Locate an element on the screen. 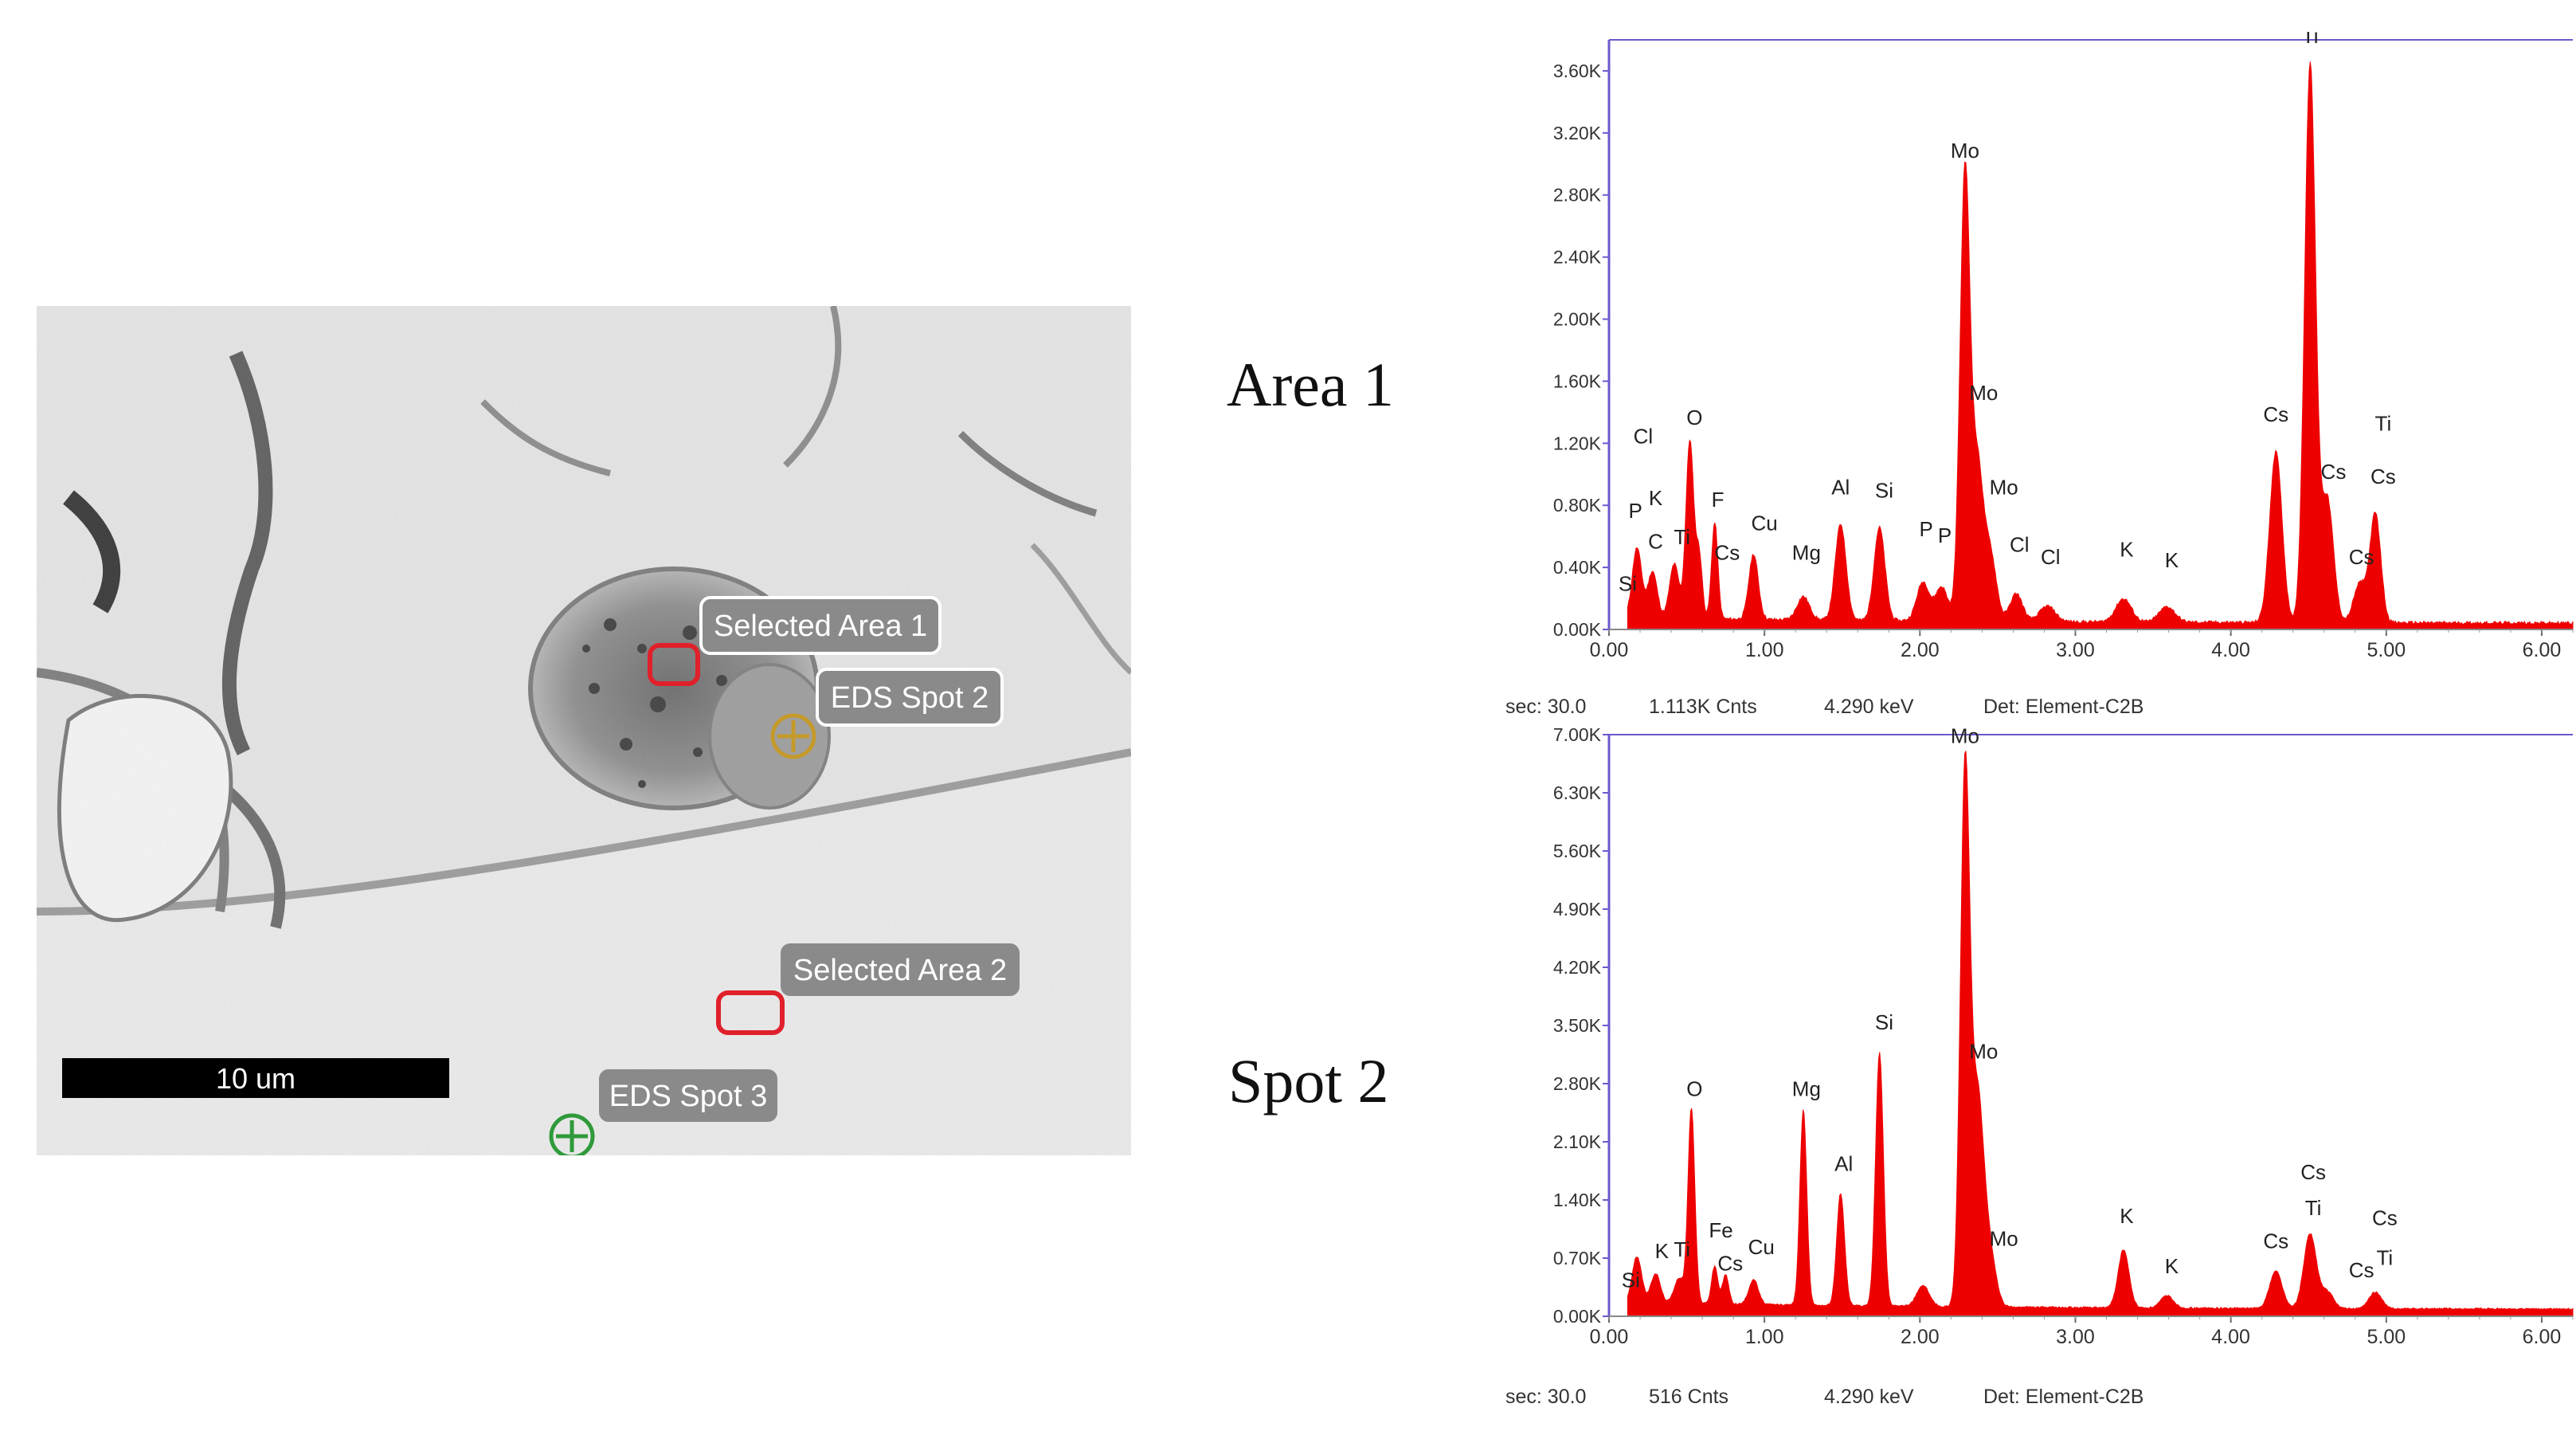 This screenshot has height=1439, width=2576. eds-spot-3-marker is located at coordinates (572, 1134).